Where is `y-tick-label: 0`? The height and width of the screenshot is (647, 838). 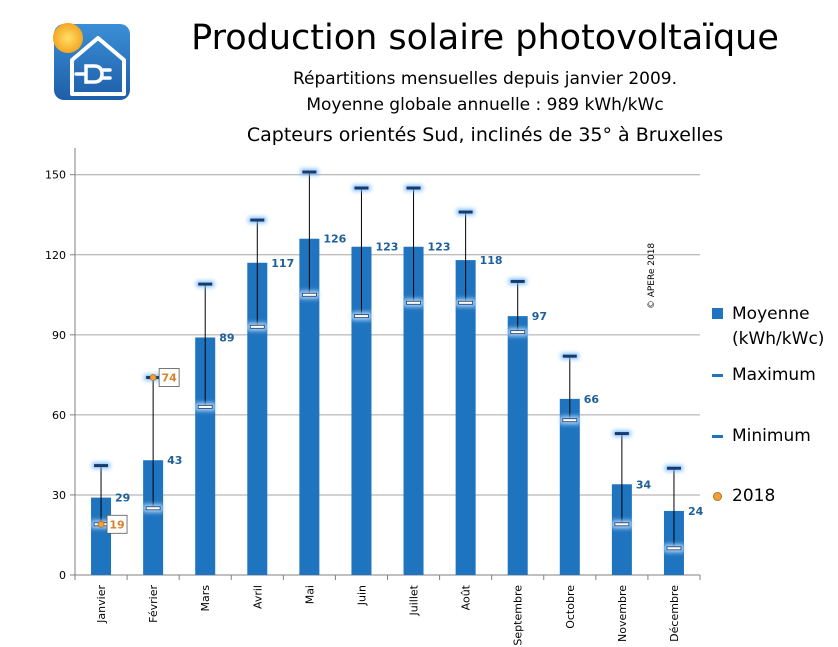
y-tick-label: 0 is located at coordinates (62, 575).